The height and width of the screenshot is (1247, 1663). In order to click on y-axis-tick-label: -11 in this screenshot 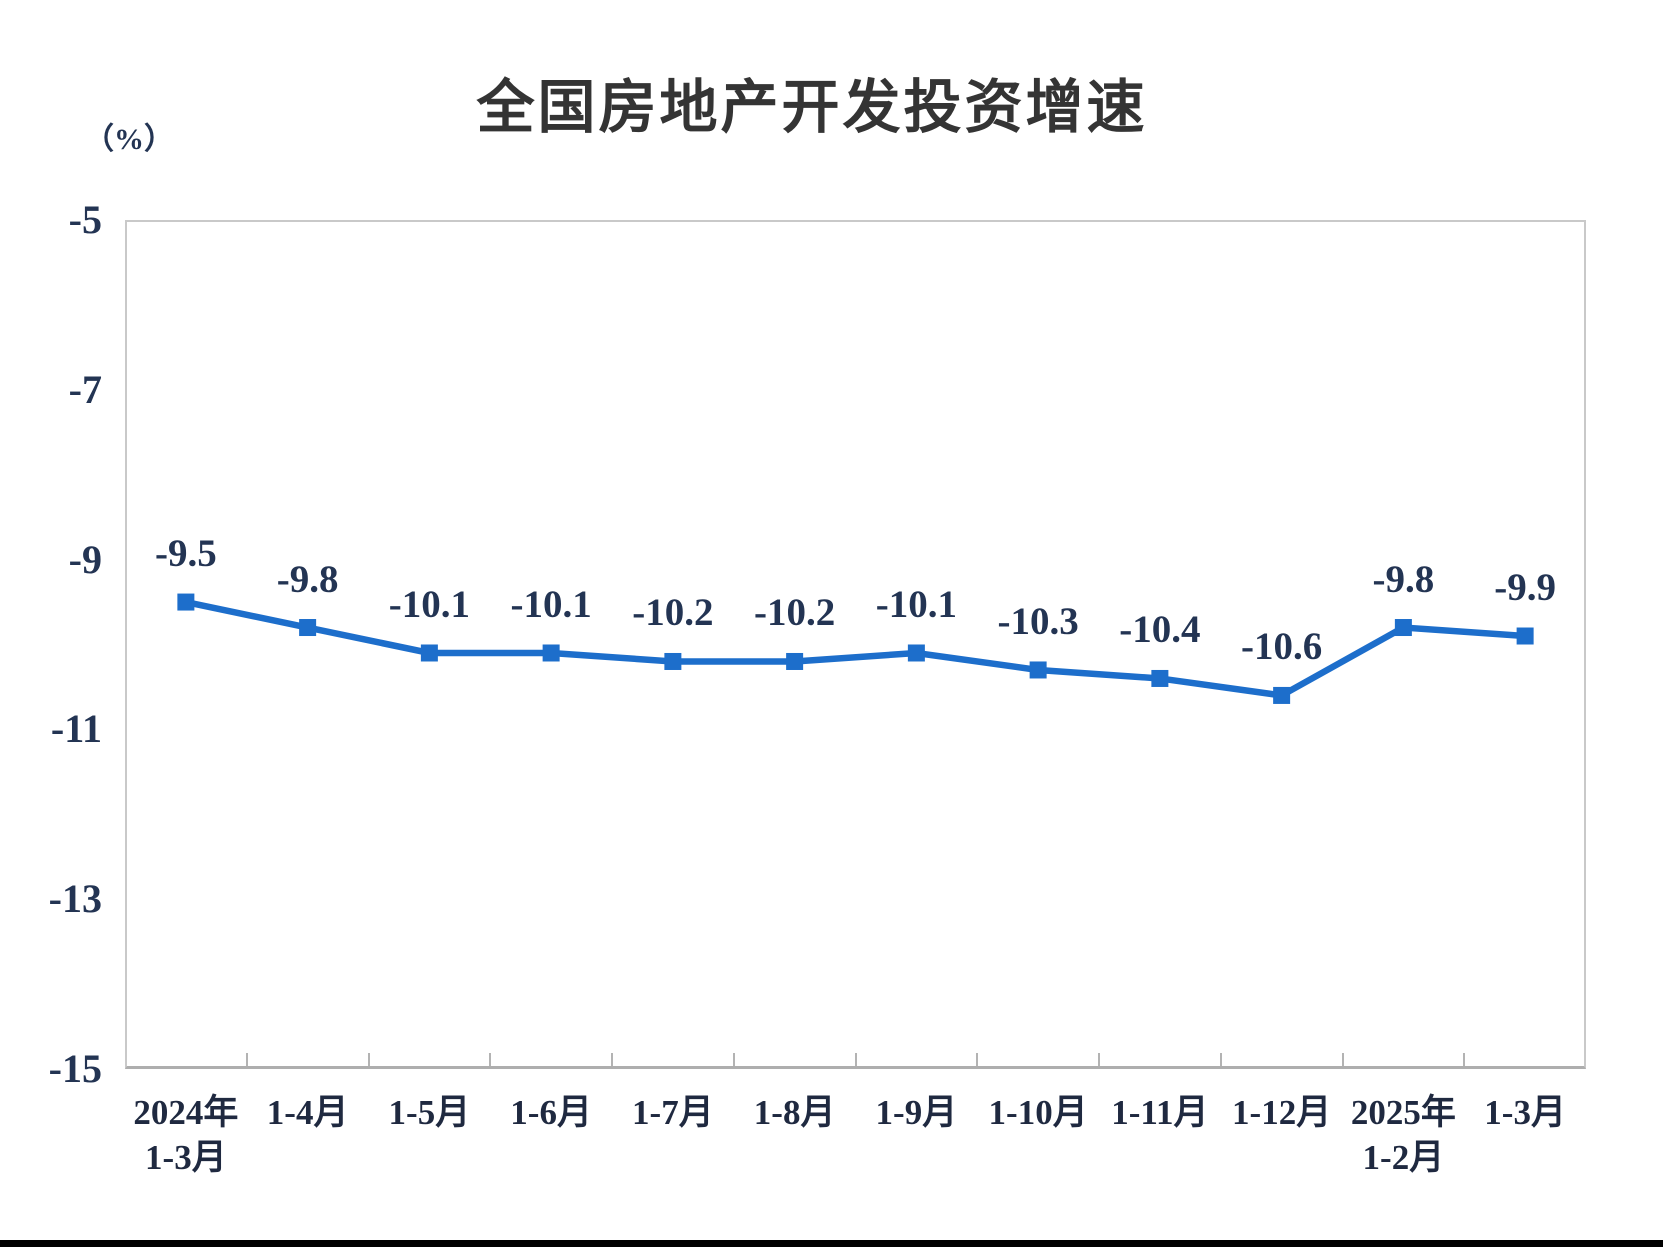, I will do `click(76, 729)`.